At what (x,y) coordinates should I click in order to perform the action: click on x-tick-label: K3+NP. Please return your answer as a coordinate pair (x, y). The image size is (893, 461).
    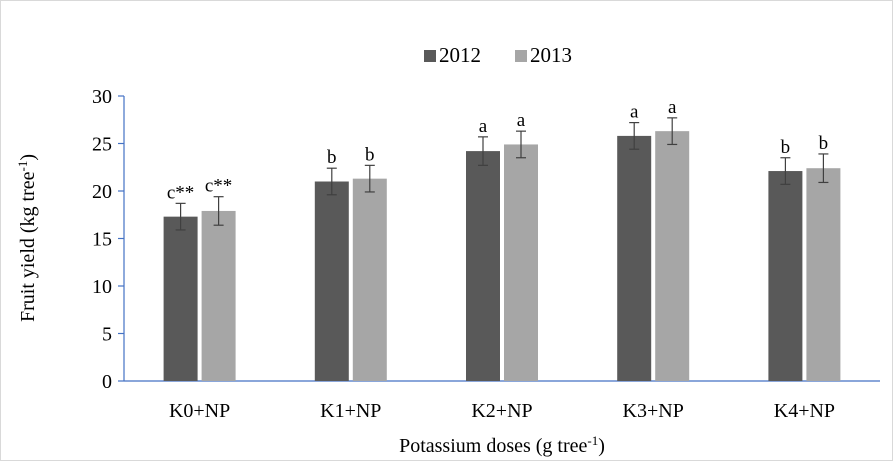
    Looking at the image, I should click on (653, 411).